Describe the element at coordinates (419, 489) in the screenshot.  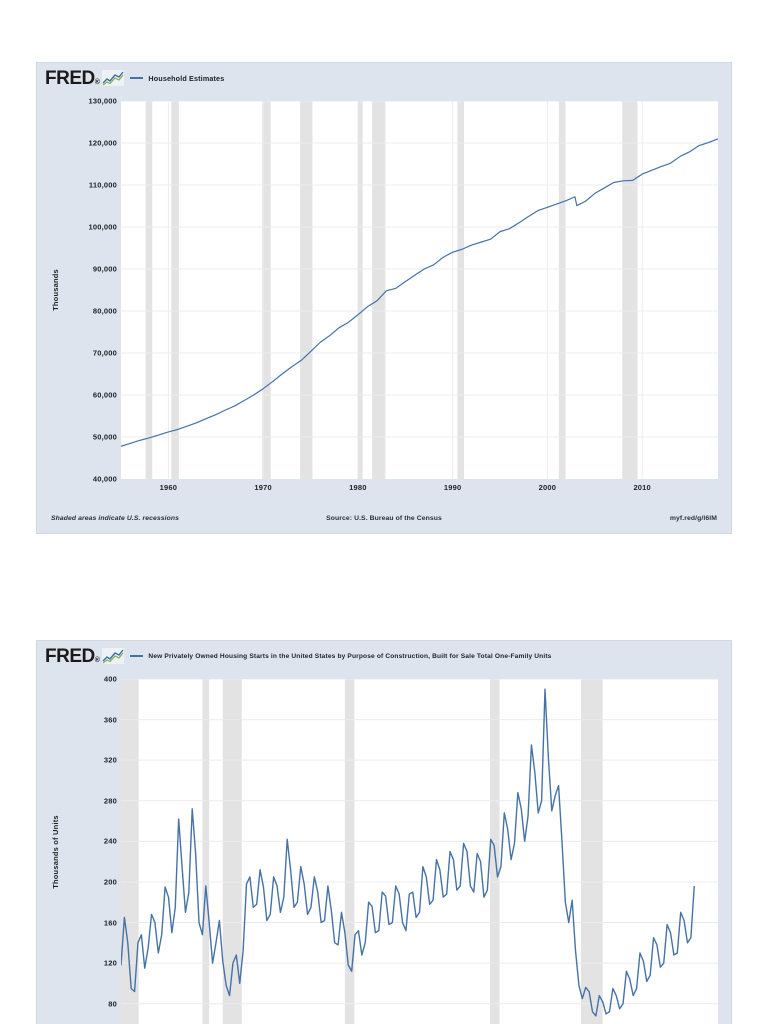
I see `x-axis-labels: 1960 1970 1980 1990 2000 2010` at that location.